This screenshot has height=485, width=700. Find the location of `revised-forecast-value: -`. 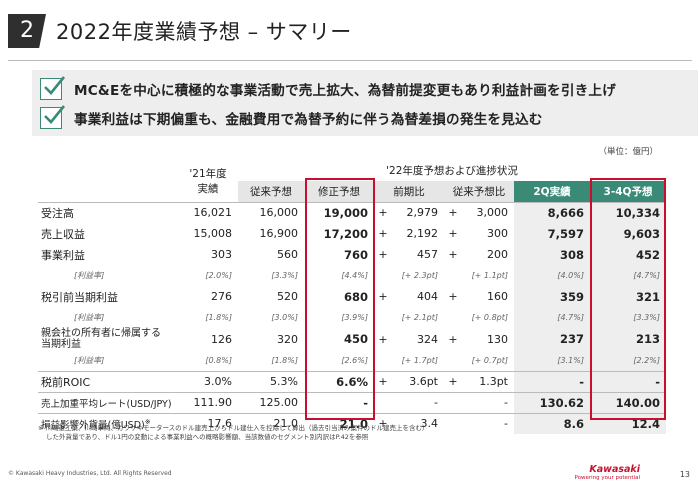

revised-forecast-value: - is located at coordinates (339, 402).